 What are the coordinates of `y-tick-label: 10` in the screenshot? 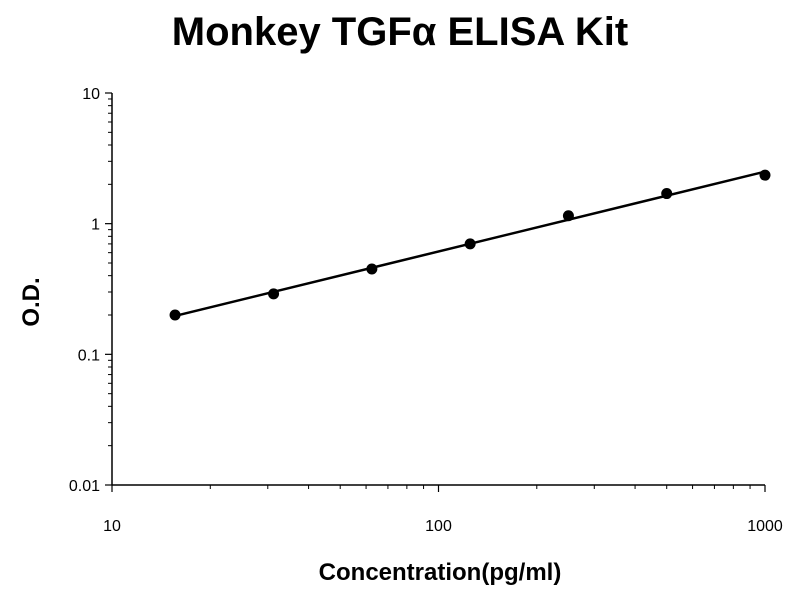 It's located at (91, 94).